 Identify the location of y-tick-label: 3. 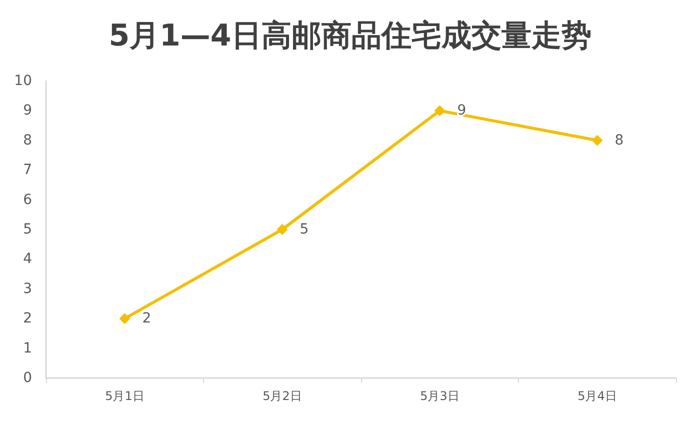
(27, 288).